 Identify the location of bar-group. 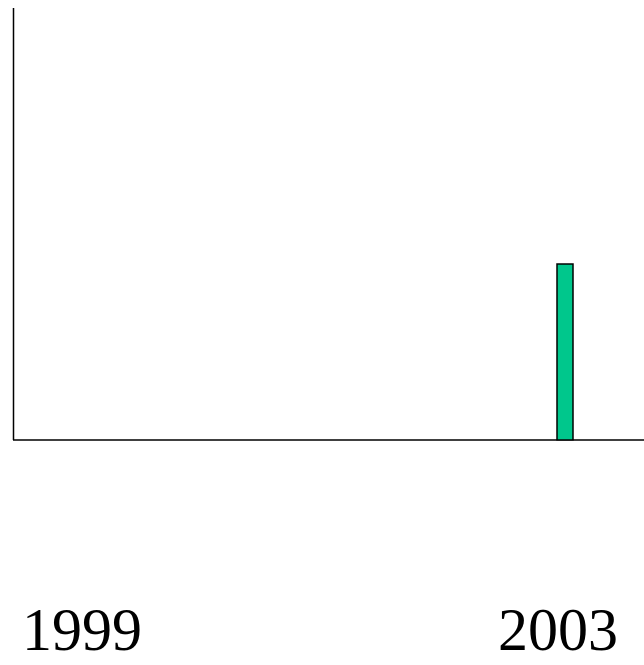
(565, 352).